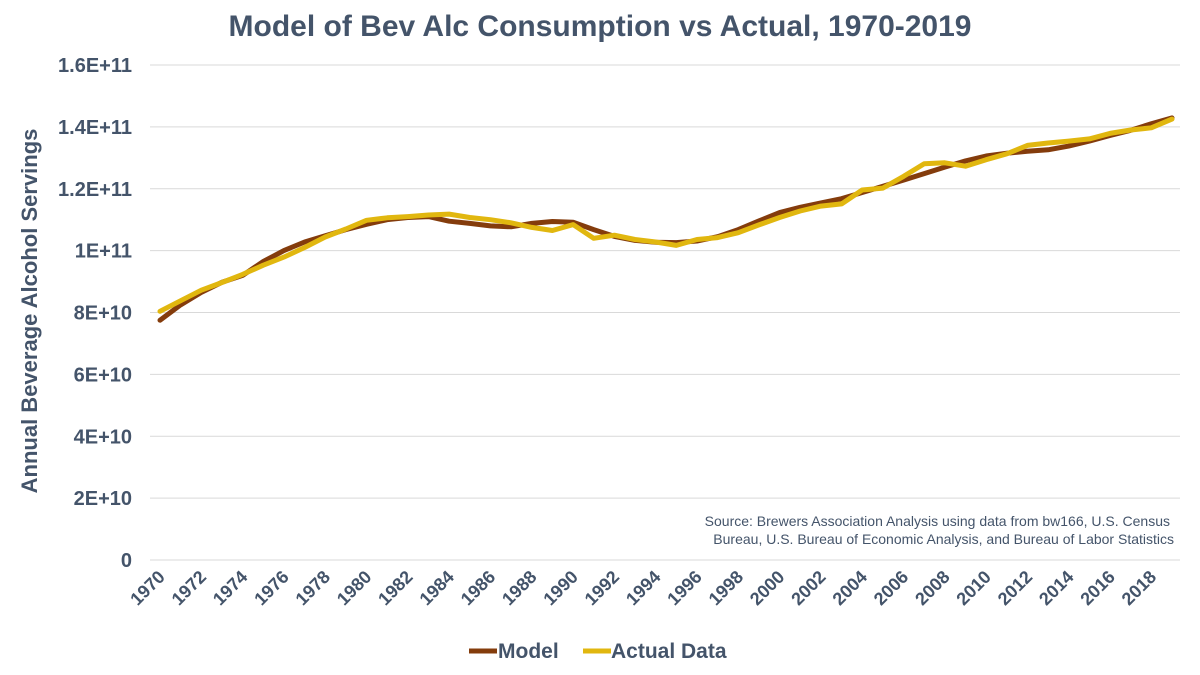 The image size is (1200, 675). What do you see at coordinates (95, 128) in the screenshot?
I see `y-tick-label: 1.4E+11` at bounding box center [95, 128].